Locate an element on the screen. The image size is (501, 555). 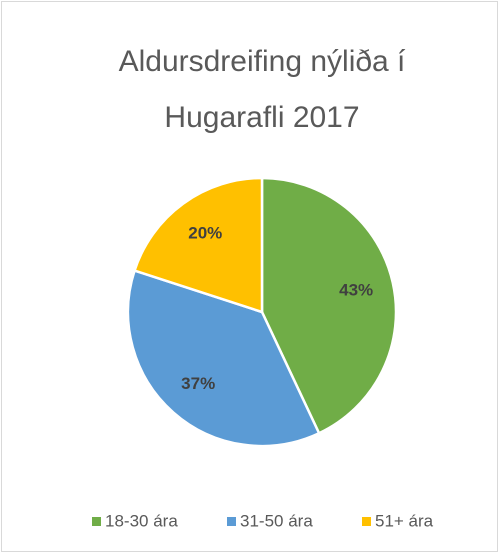
legend-label: 18-30 ára is located at coordinates (141, 520).